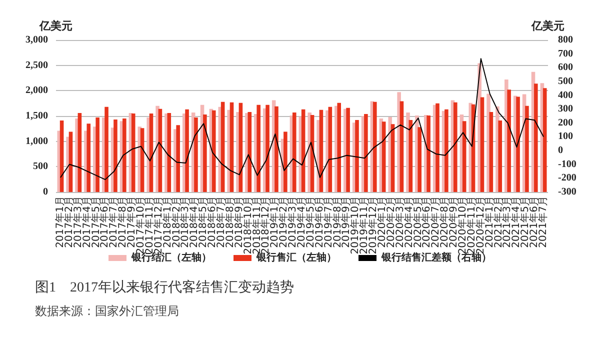 This screenshot has height=338, width=600. I want to click on y2-tick-label: 0, so click(560, 150).